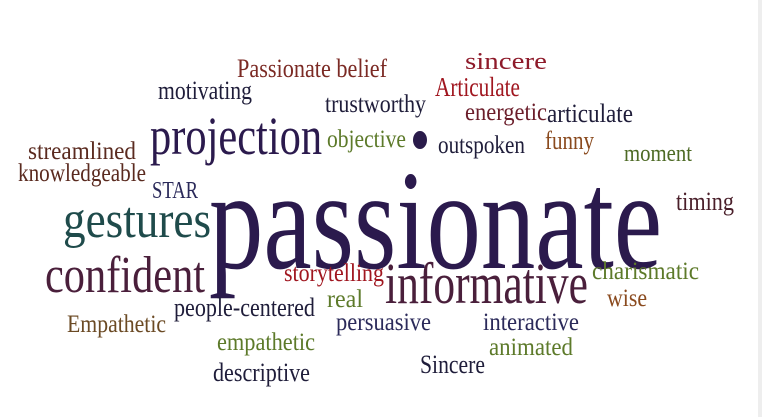 The image size is (762, 417). Describe the element at coordinates (312, 68) in the screenshot. I see `word-passionate-belief: Passionate belief` at that location.